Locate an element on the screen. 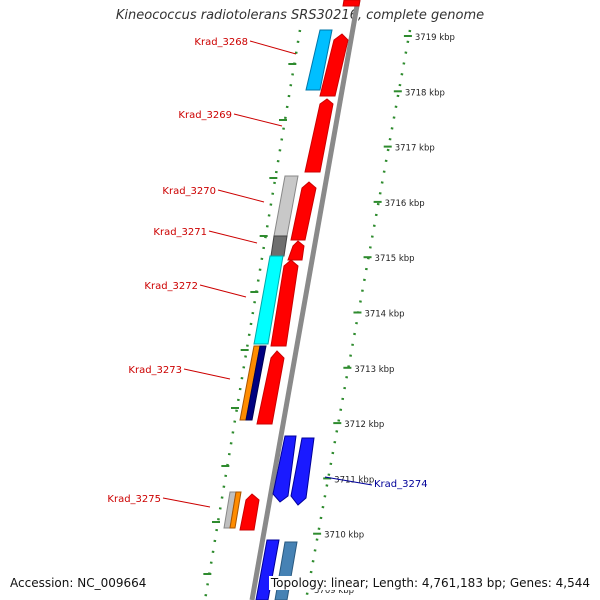 The image size is (600, 600). blue-gene-set is located at coordinates (285, 517).